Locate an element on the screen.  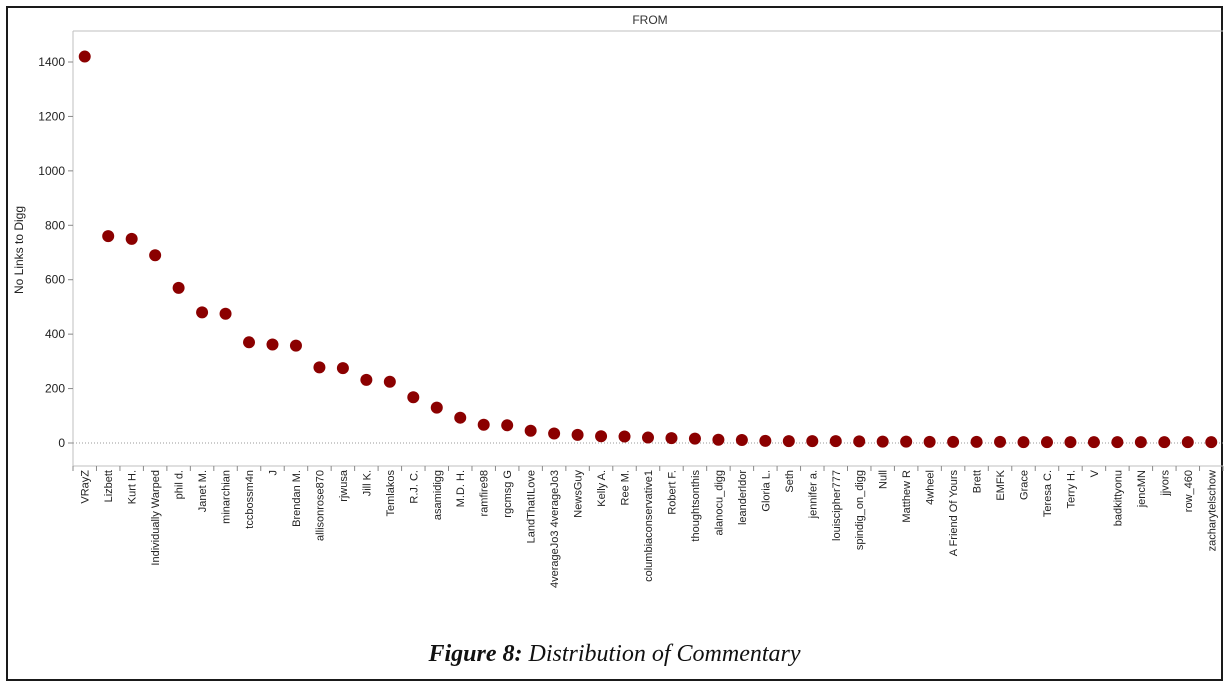
x-tick-label: thoughtsonthis is located at coordinates (696, 506).